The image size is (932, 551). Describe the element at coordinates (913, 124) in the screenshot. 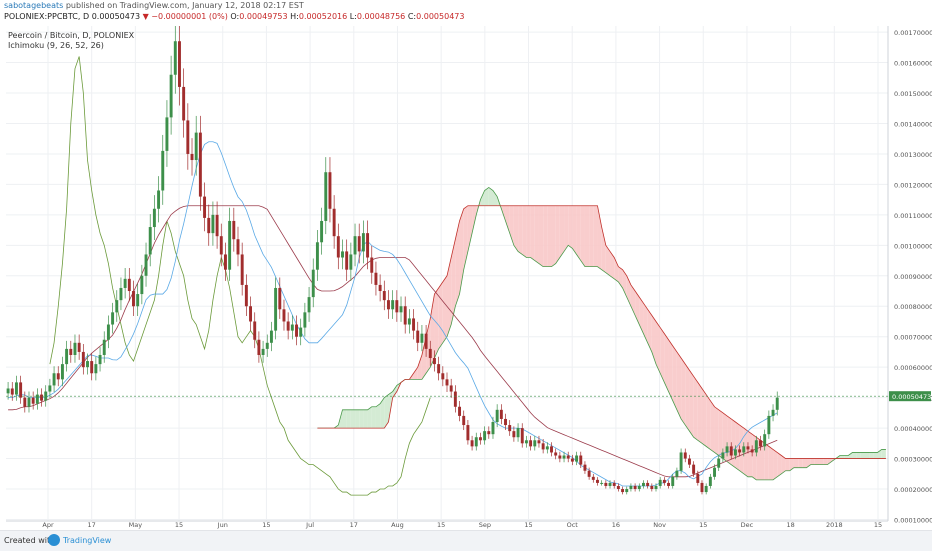

I see `y-tick-label: 0.00140000` at that location.